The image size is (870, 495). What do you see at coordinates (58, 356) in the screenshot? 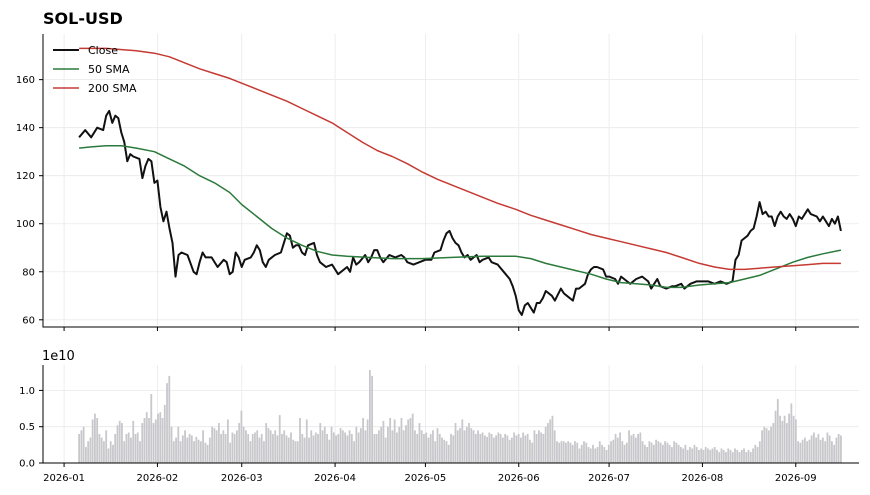
I see `volume-offset-label: 1e10` at bounding box center [58, 356].